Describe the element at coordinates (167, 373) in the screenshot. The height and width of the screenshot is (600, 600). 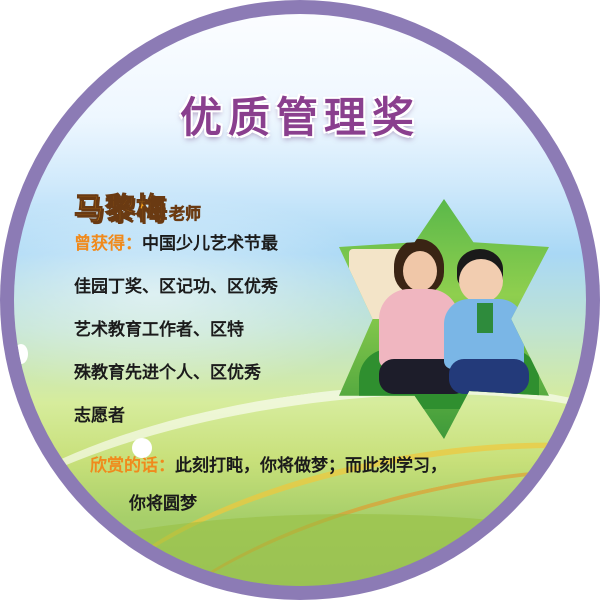
I see `honors-line: 殊教育先进个人、区优秀` at that location.